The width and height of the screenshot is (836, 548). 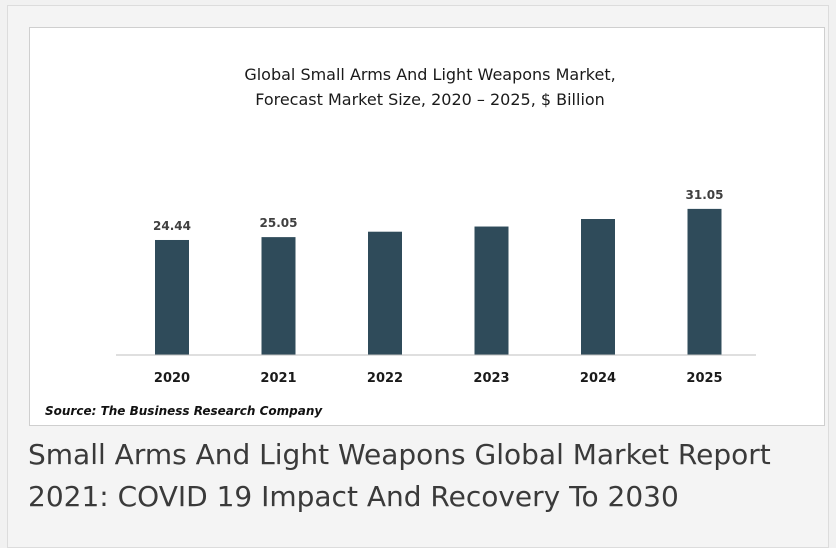 What do you see at coordinates (491, 378) in the screenshot?
I see `x-tick-2023: 2023` at bounding box center [491, 378].